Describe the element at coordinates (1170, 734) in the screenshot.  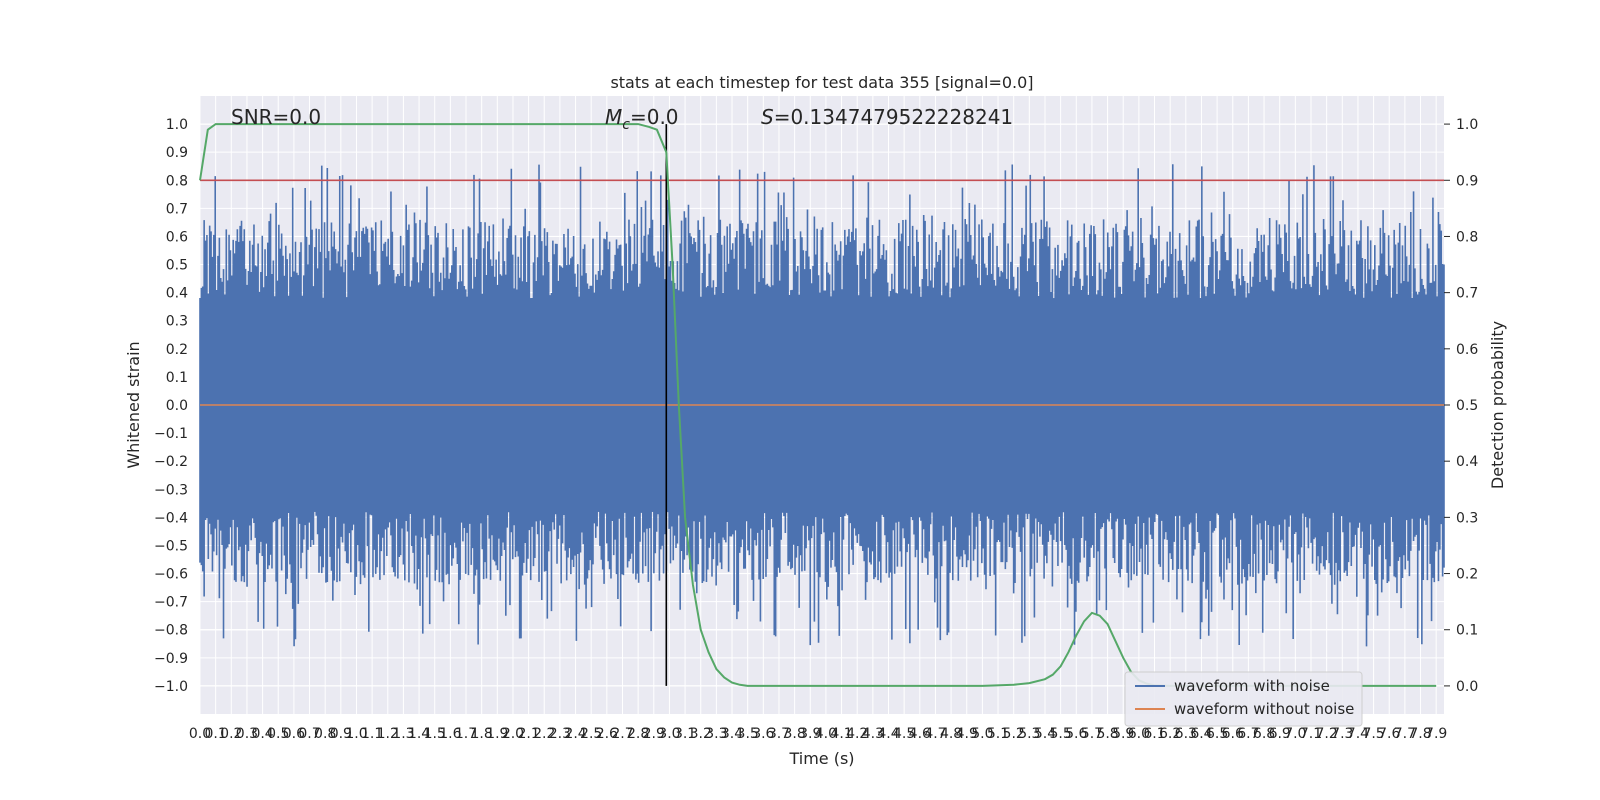
I see `x-tick-label: 6.2` at that location.